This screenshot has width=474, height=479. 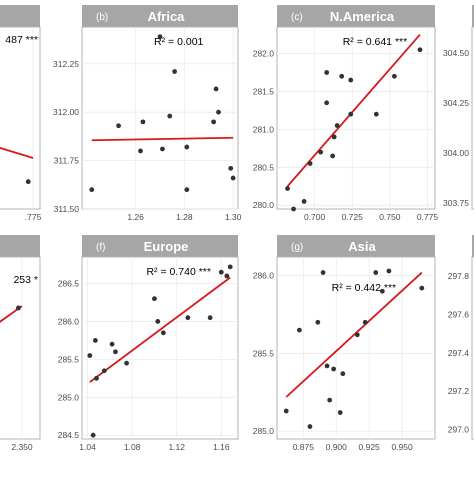 I want to click on x-tick-label: 1.26, so click(x=135, y=217).